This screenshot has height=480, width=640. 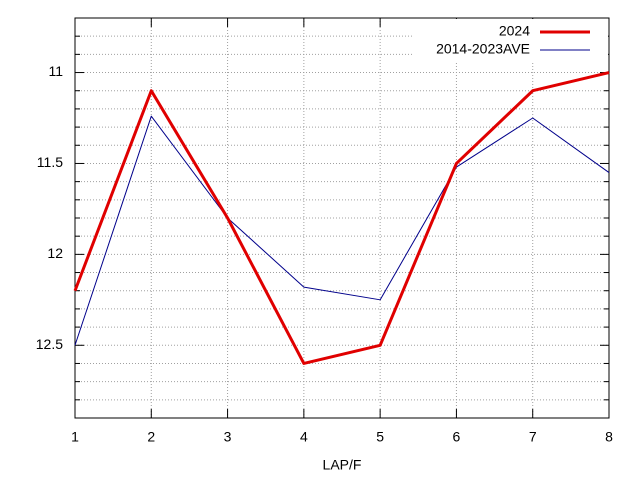 What do you see at coordinates (55, 71) in the screenshot?
I see `y-tick-label: 11` at bounding box center [55, 71].